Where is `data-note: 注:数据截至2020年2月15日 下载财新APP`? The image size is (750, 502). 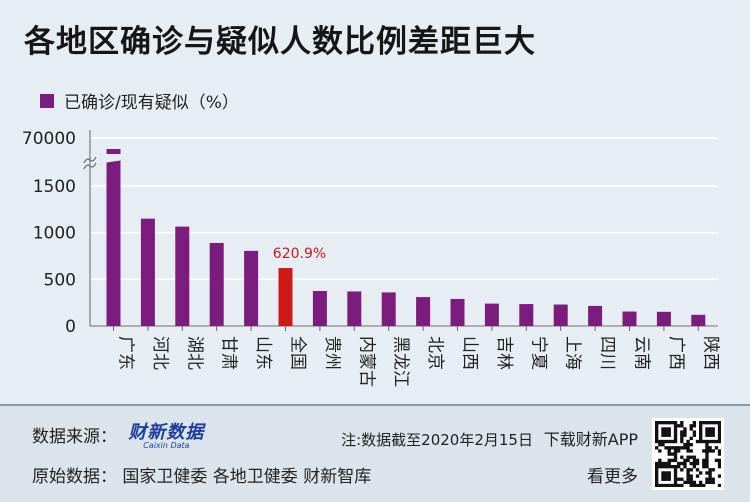 data-note: 注:数据截至2020年2月15日 下载财新APP is located at coordinates (489, 438).